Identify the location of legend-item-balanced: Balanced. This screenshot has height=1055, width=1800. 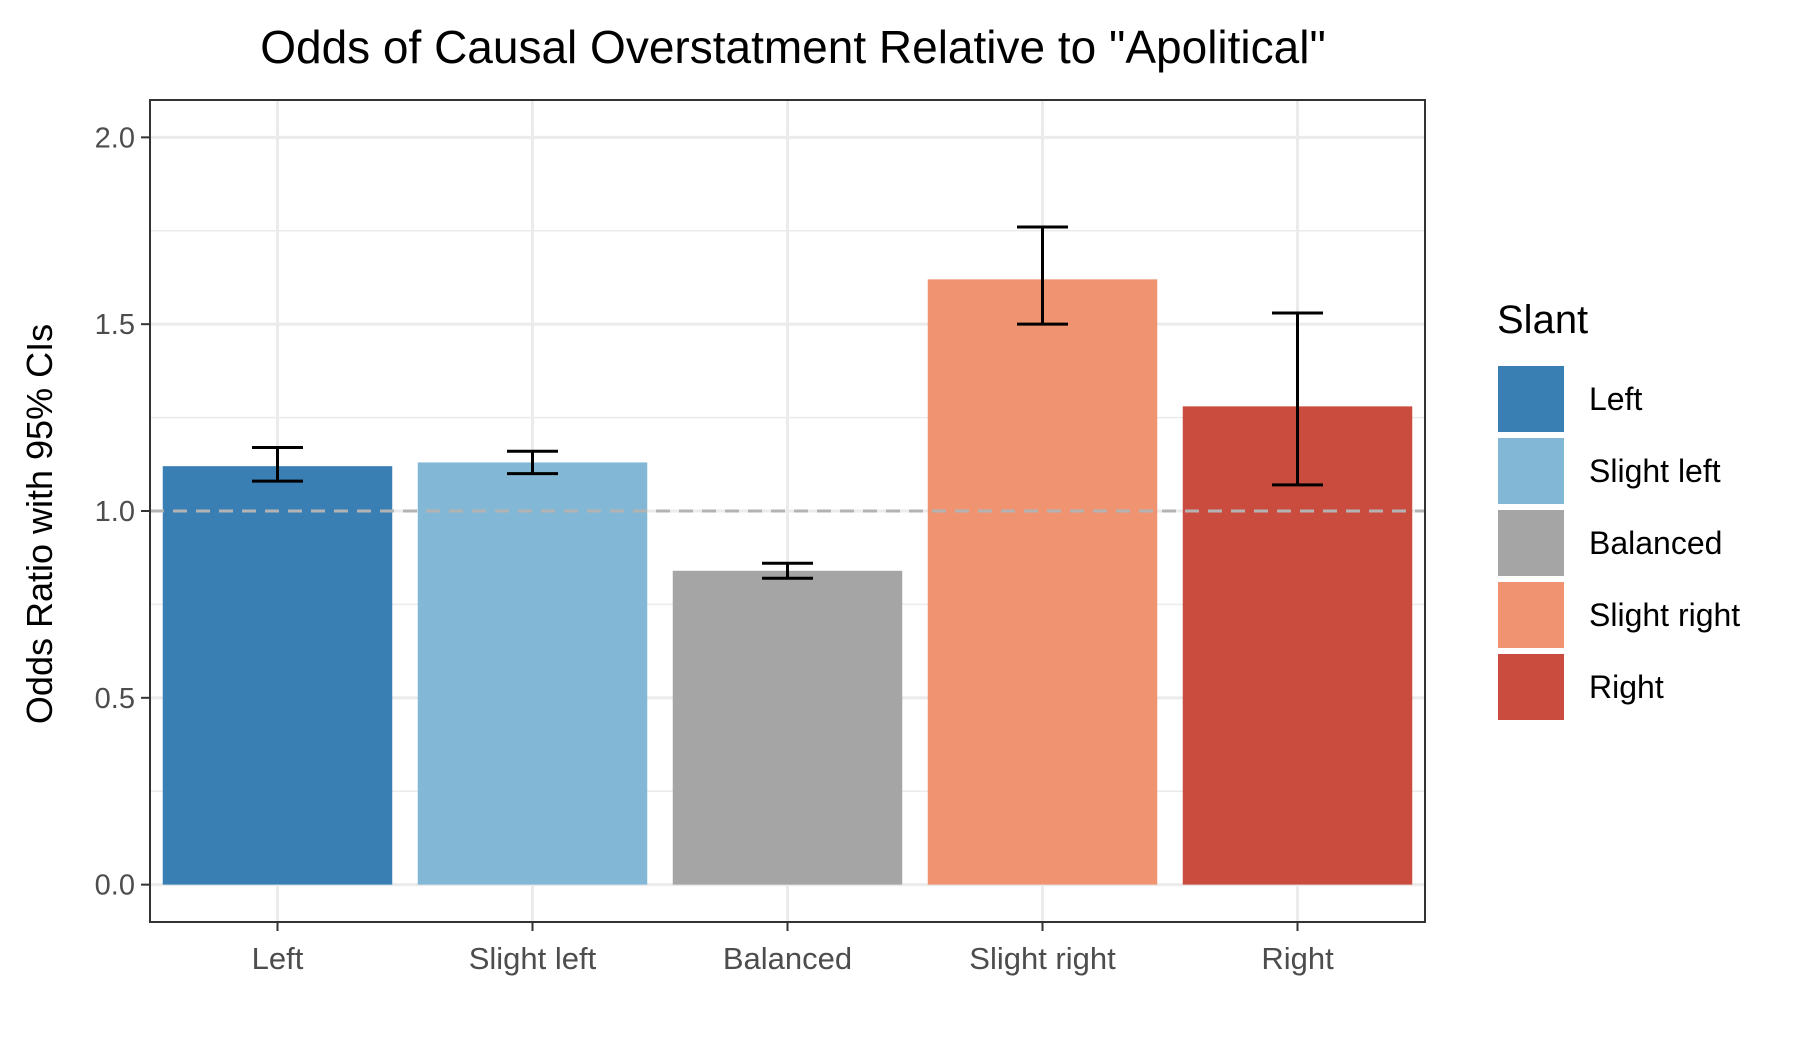
(1610, 543).